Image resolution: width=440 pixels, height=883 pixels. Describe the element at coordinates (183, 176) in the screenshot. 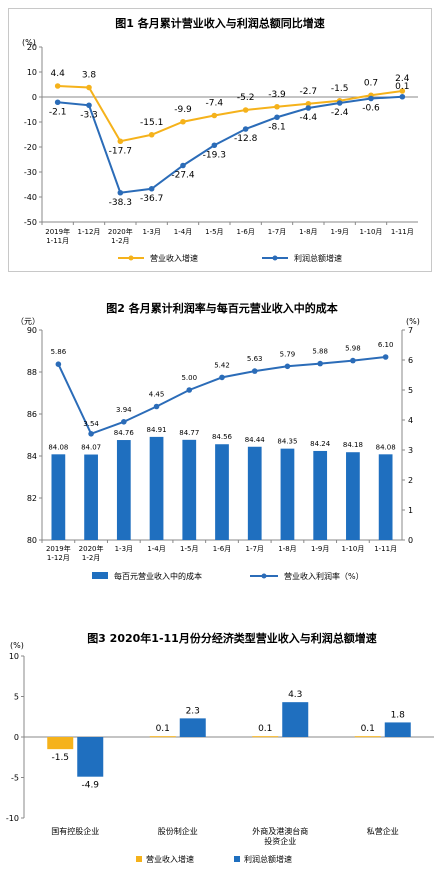

I see `chart1-data-label: -27.4` at that location.